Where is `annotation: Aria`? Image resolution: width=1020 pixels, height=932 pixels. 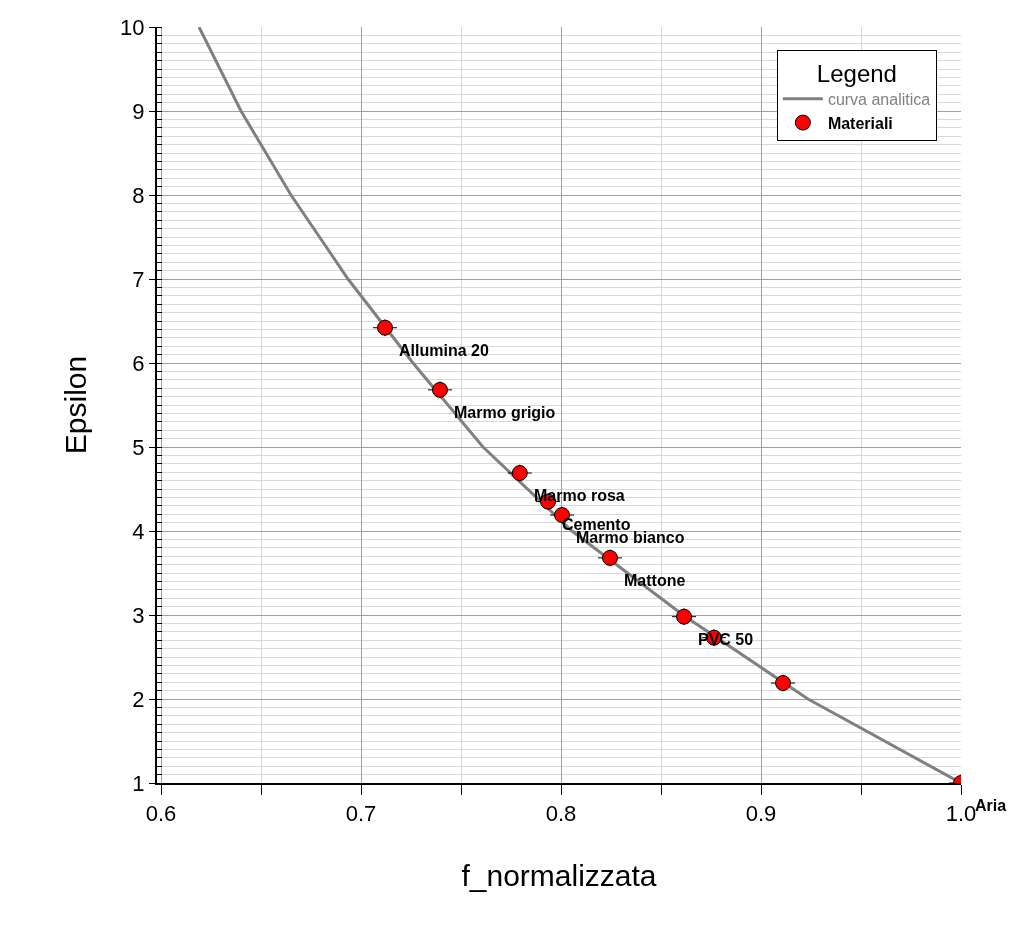 annotation: Aria is located at coordinates (991, 805).